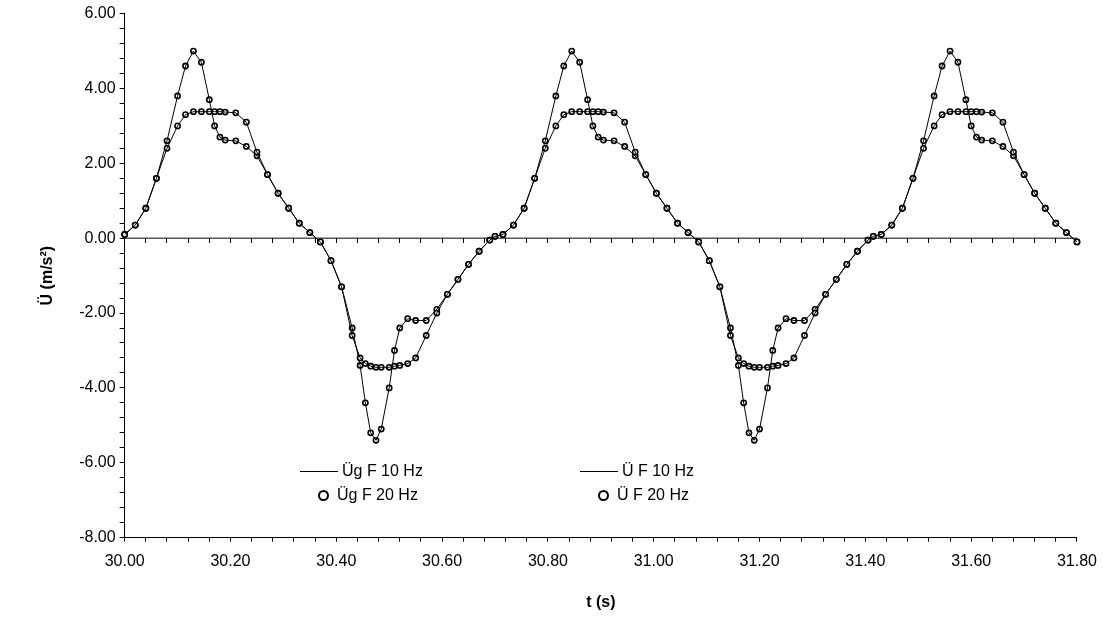  Describe the element at coordinates (124, 560) in the screenshot. I see `x-tick-label: 30.00` at that location.